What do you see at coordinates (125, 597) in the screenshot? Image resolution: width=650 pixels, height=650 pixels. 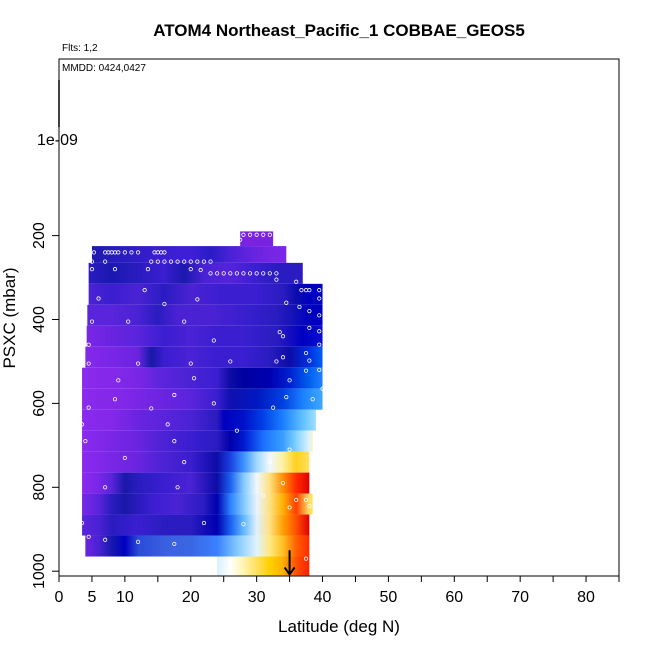 I see `x-tick-label: 10` at bounding box center [125, 597].